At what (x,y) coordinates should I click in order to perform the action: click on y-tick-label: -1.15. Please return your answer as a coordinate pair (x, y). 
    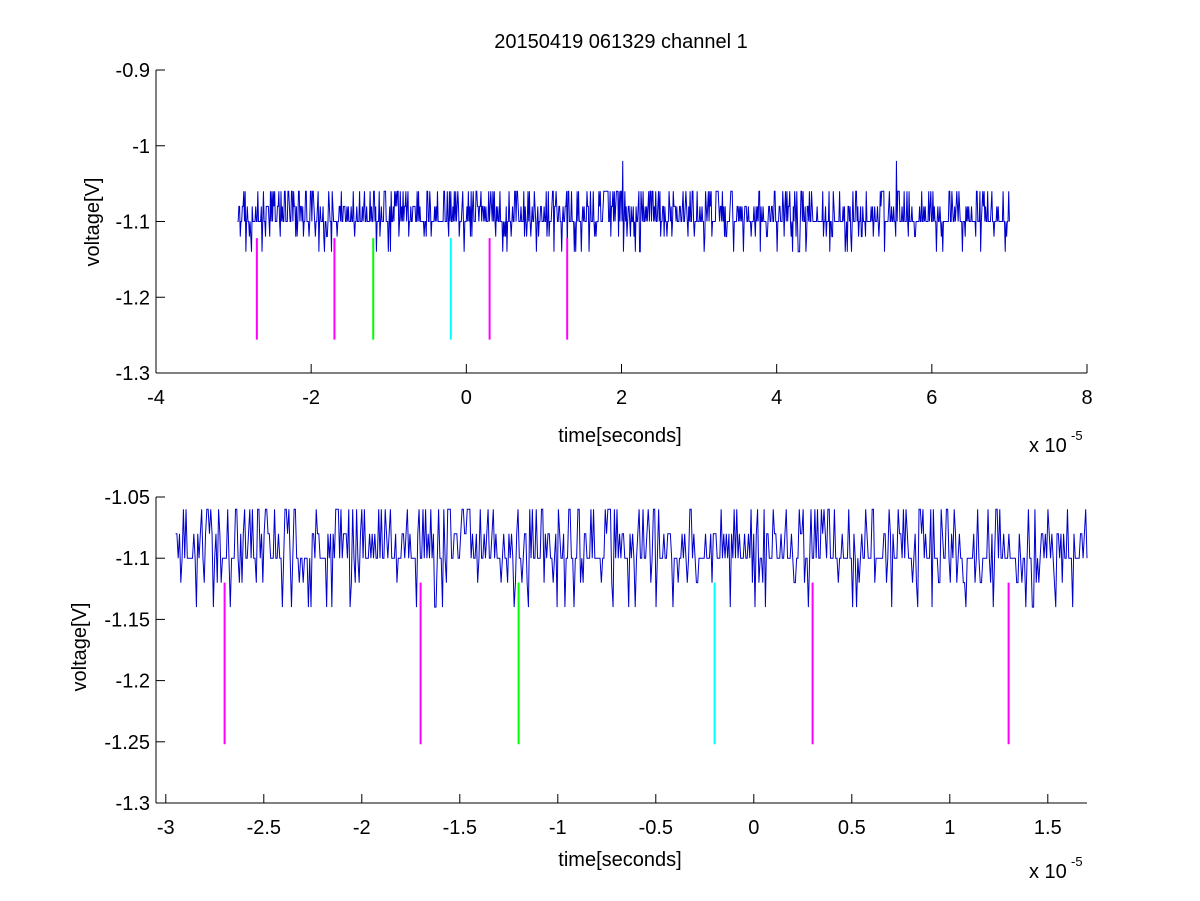
    Looking at the image, I should click on (127, 620).